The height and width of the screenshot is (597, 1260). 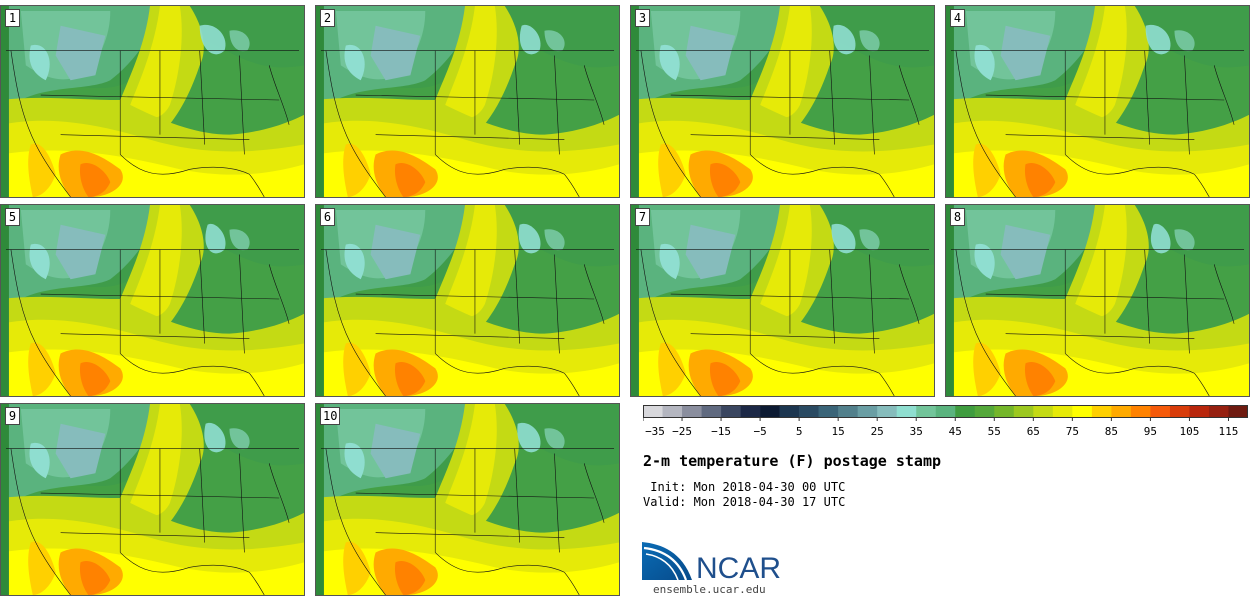 I want to click on init-time: Init: Mon 2018-04-30 00 UTC, so click(x=744, y=487).